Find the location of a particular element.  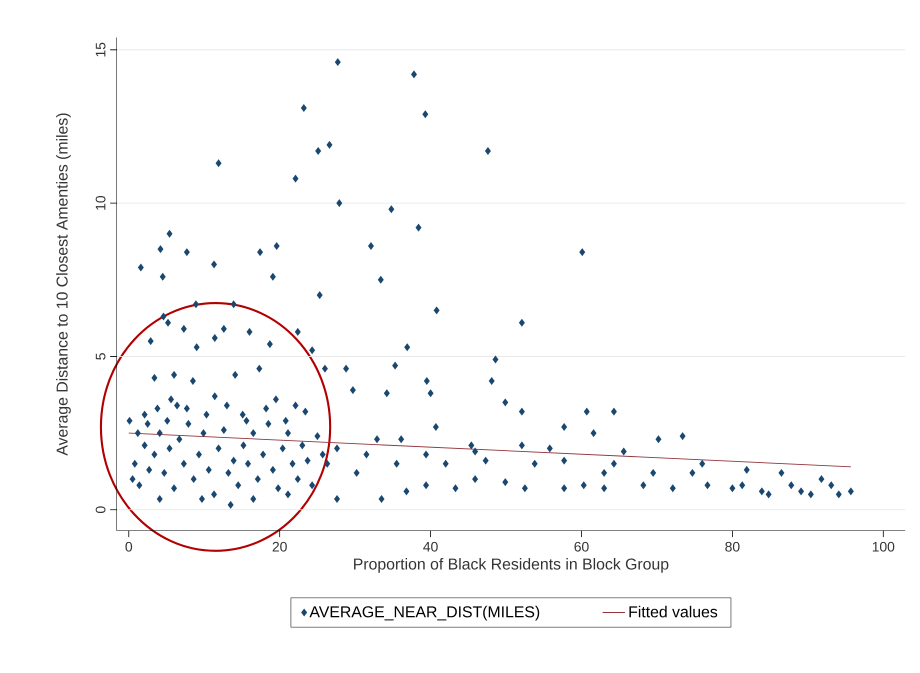

y-tick-label: 15 is located at coordinates (101, 49).